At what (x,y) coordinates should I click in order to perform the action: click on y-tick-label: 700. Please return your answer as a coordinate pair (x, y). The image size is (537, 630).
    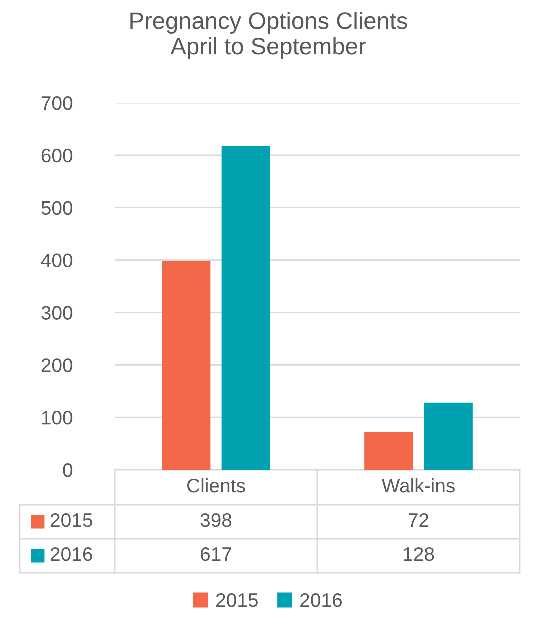
    Looking at the image, I should click on (57, 103).